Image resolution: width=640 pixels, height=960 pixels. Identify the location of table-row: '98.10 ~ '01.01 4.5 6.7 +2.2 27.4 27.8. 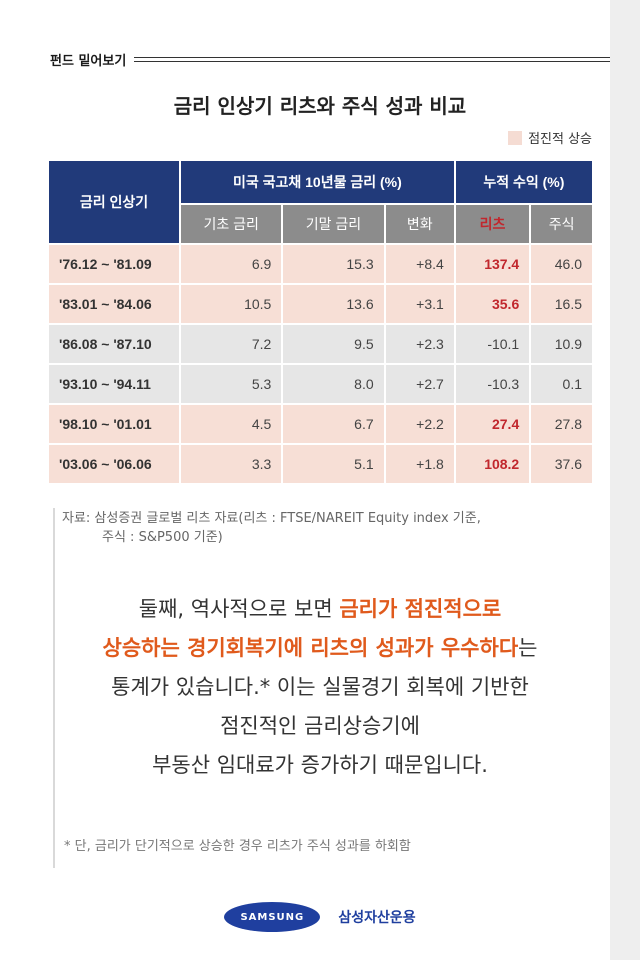
(320, 424).